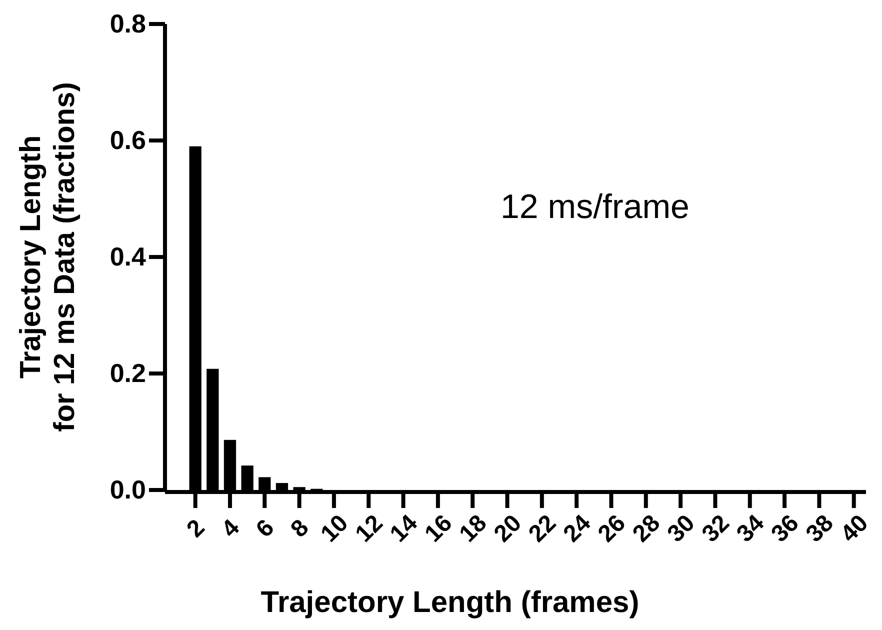 This screenshot has width=882, height=630. What do you see at coordinates (450, 602) in the screenshot?
I see `x-axis-title: Trajectory Length (frames)` at bounding box center [450, 602].